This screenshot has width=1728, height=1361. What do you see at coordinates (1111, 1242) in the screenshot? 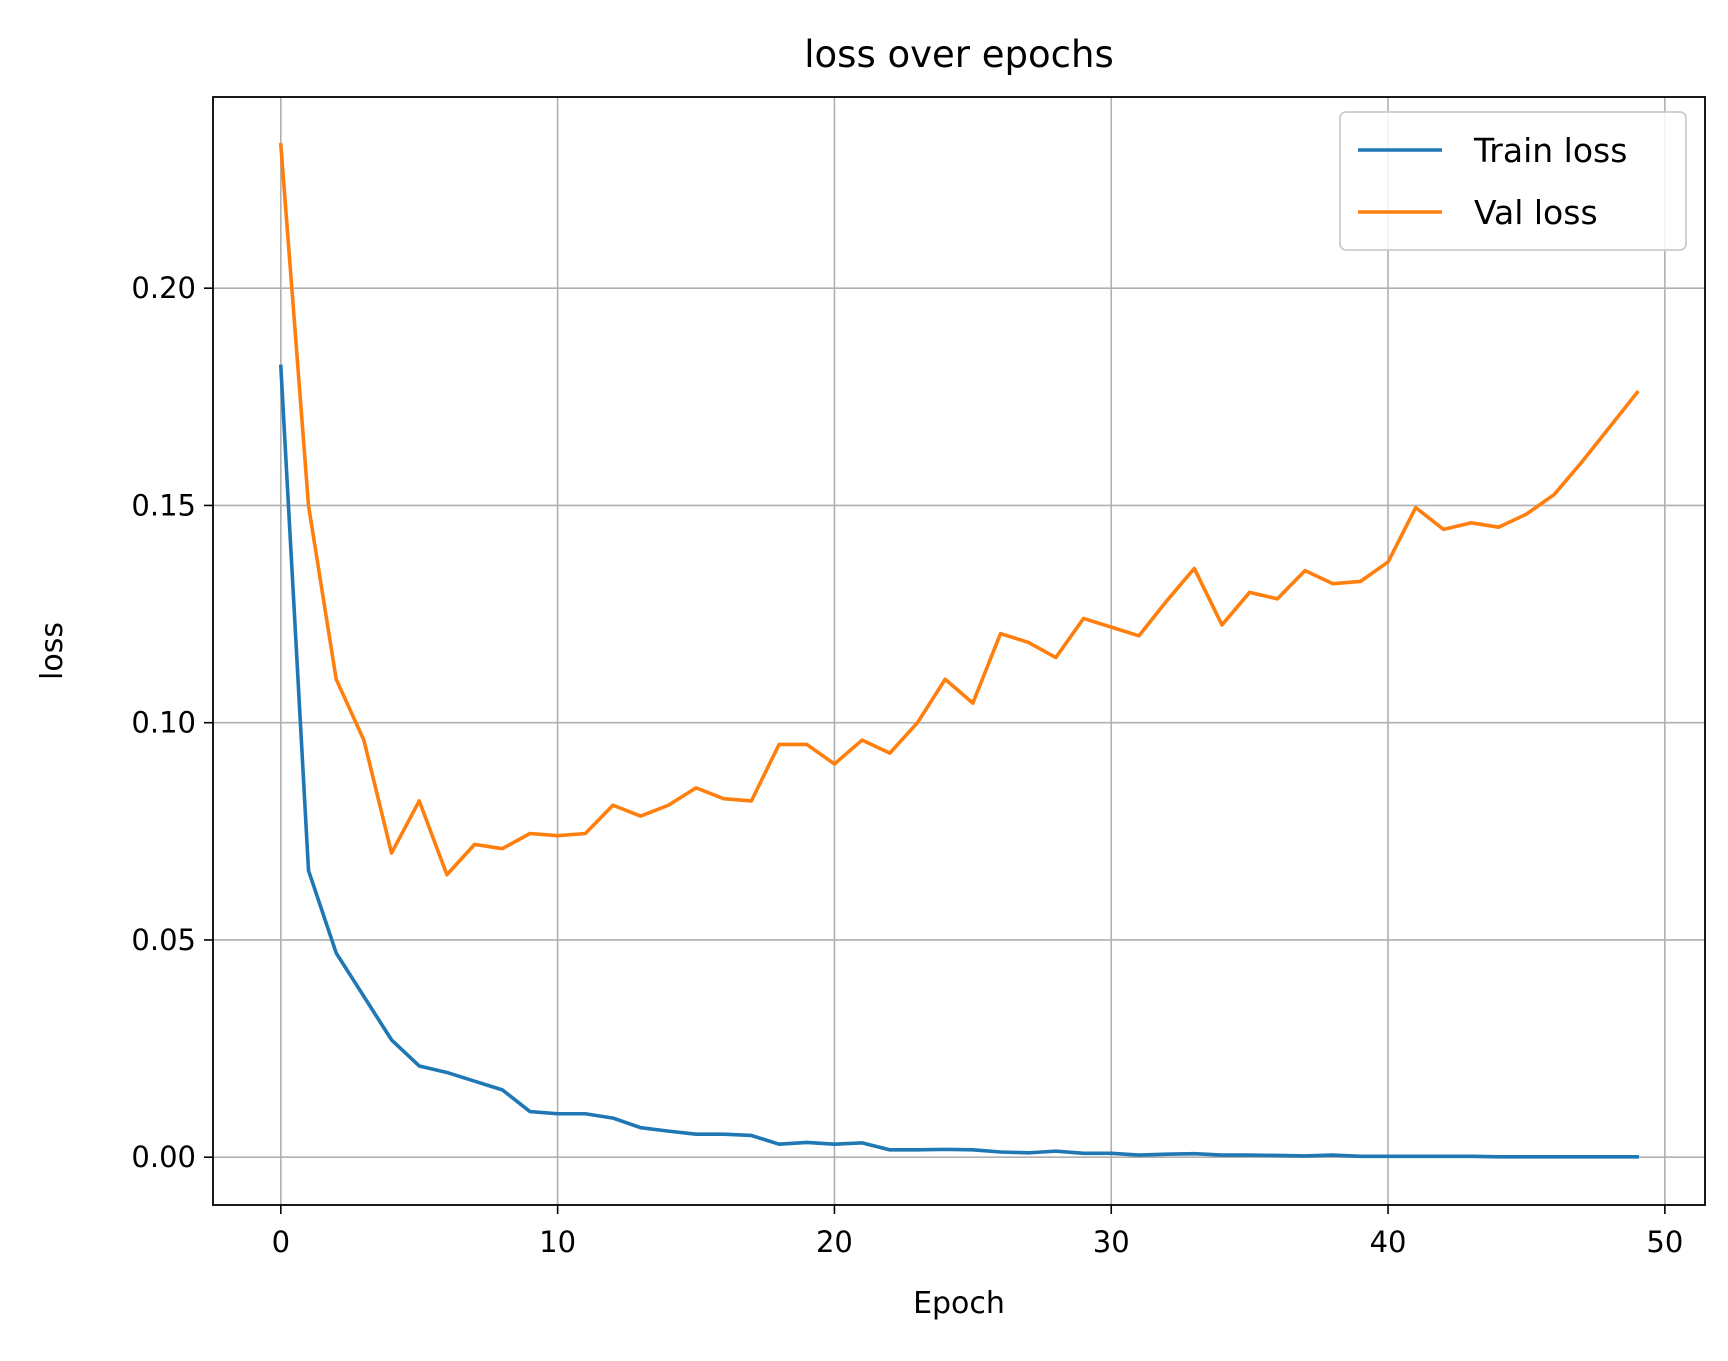
I see `x-tick-label: 30` at bounding box center [1111, 1242].